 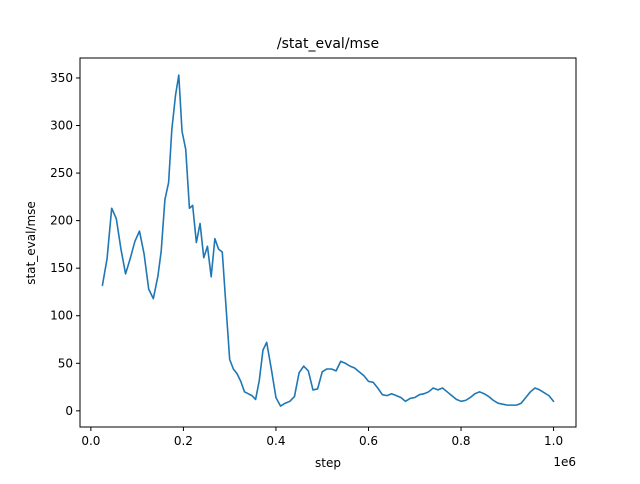 What do you see at coordinates (460, 441) in the screenshot?
I see `x-tick-label: 0.8` at bounding box center [460, 441].